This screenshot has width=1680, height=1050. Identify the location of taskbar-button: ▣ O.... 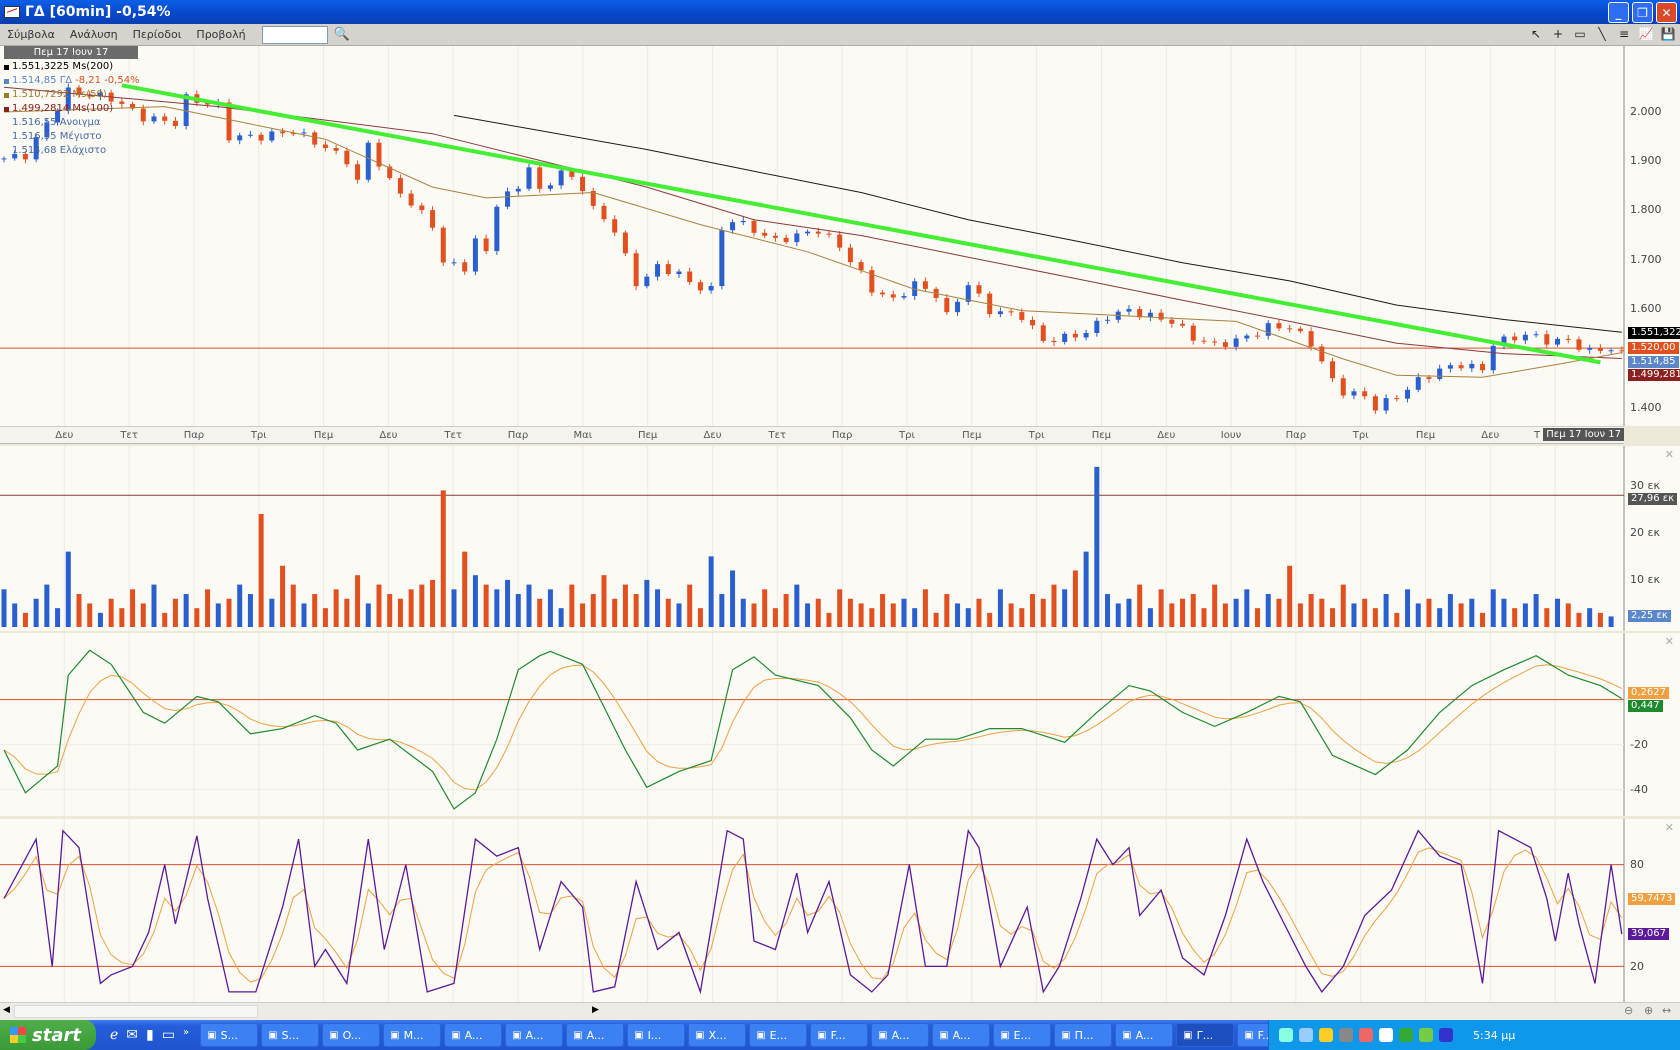
(351, 1035).